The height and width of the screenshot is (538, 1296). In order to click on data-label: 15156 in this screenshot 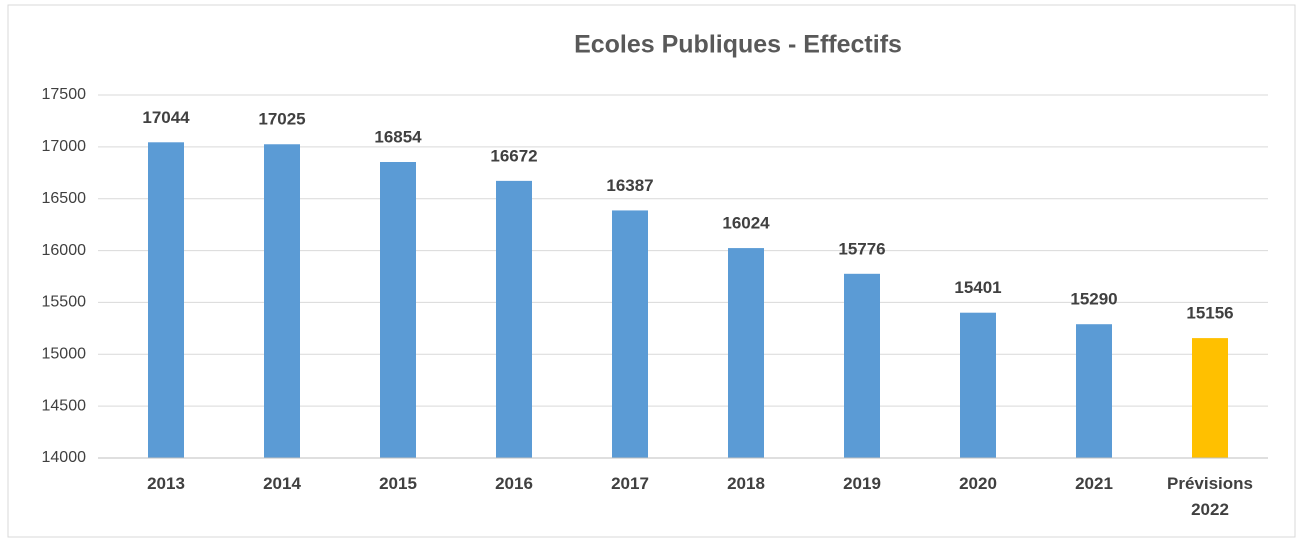, I will do `click(1209, 313)`.